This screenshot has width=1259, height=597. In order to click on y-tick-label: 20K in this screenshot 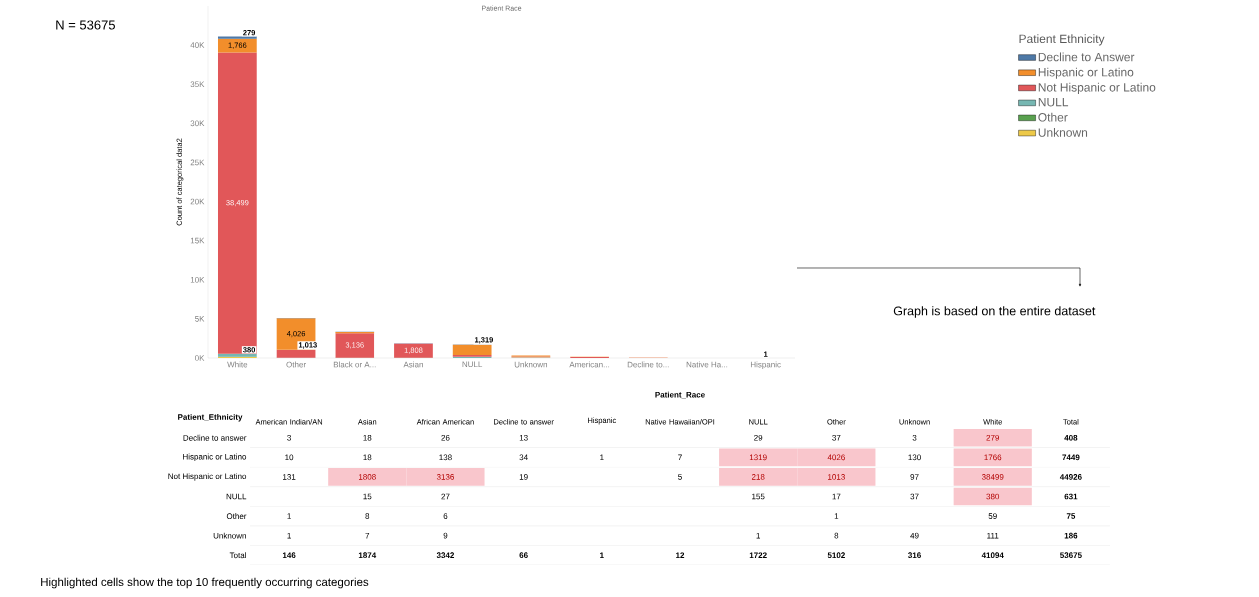, I will do `click(197, 201)`.